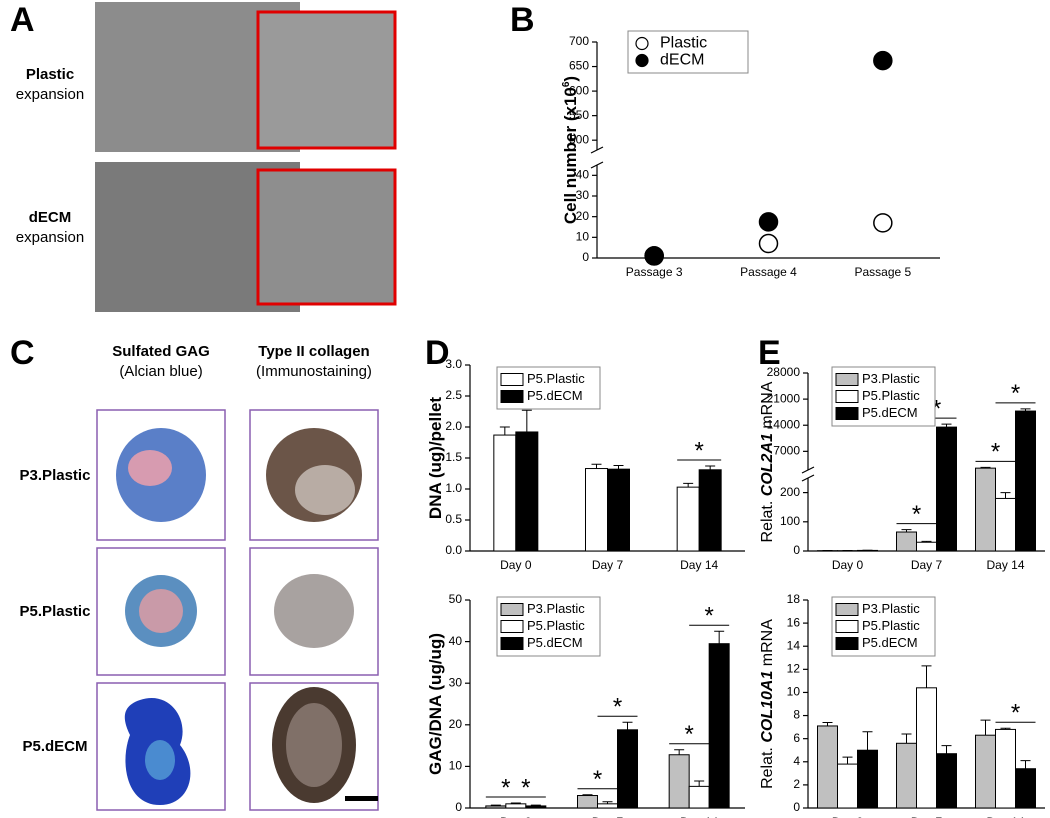 The height and width of the screenshot is (818, 1050). What do you see at coordinates (313, 351) in the screenshot?
I see `column-title: Type II collagen` at bounding box center [313, 351].